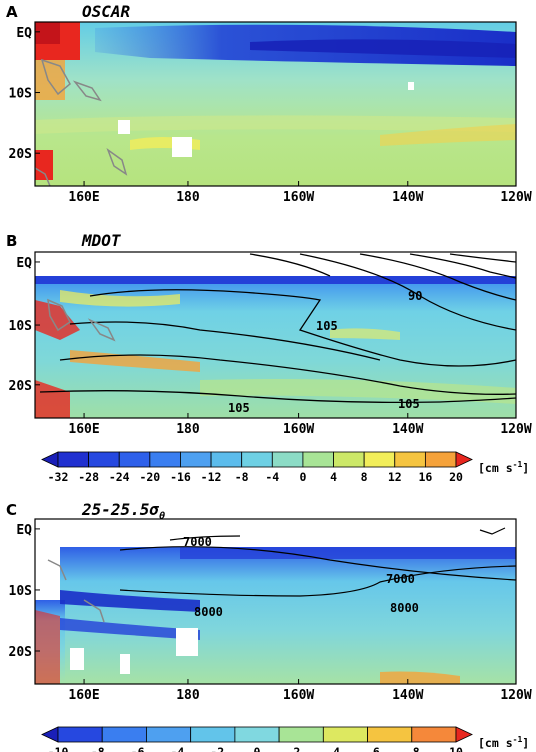  Describe the element at coordinates (415, 296) in the screenshot. I see `panel-b-contour-label: 90` at that location.